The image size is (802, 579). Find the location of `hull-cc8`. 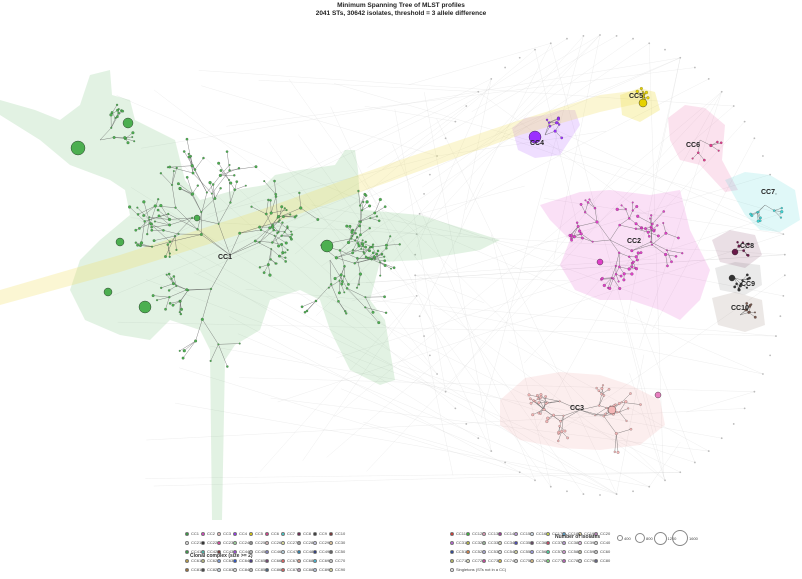

hull-cc8 is located at coordinates (737, 249).